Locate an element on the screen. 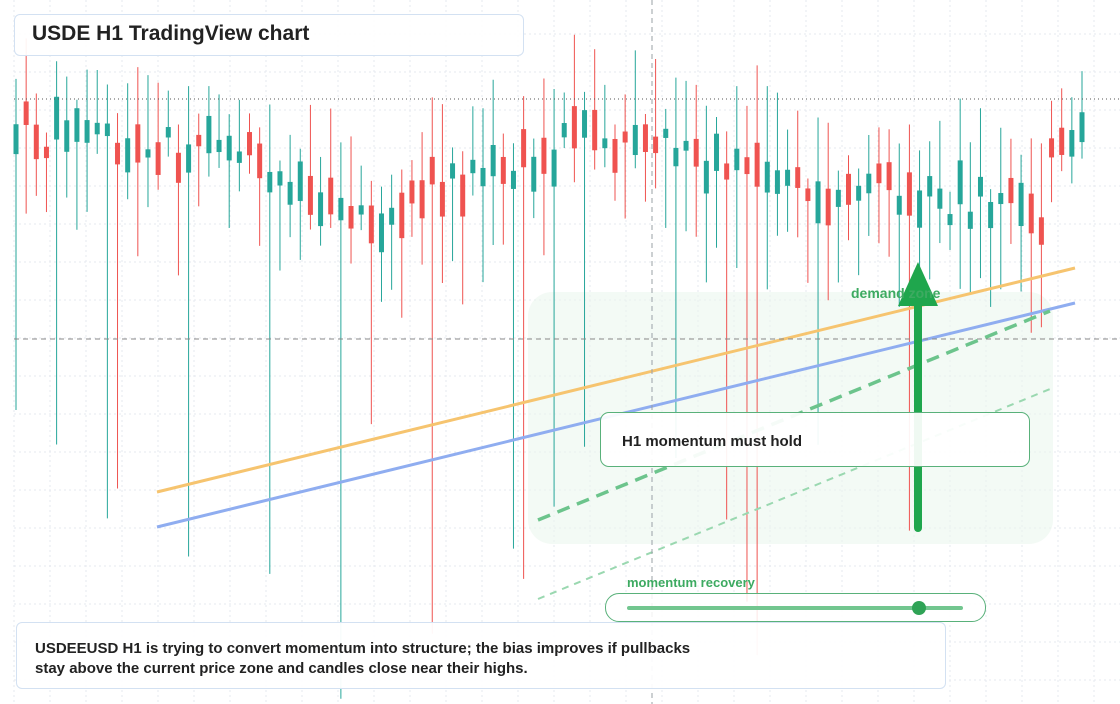 This screenshot has width=1120, height=704. callout-text: H1 momentum must hold is located at coordinates (712, 441).